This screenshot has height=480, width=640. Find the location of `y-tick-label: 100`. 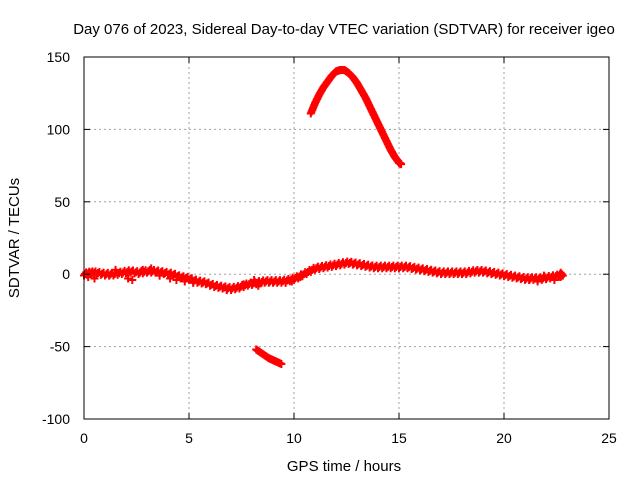

y-tick-label: 100 is located at coordinates (59, 129).